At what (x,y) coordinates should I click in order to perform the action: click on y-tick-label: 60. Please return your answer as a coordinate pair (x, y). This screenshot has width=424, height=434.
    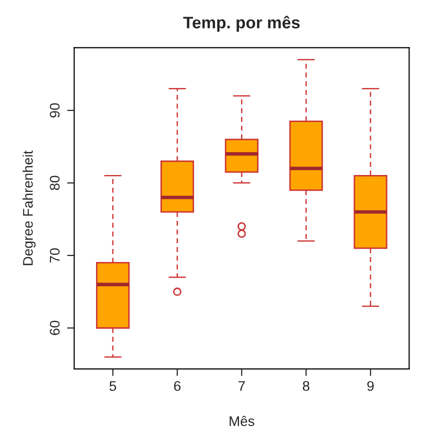
    Looking at the image, I should click on (55, 328).